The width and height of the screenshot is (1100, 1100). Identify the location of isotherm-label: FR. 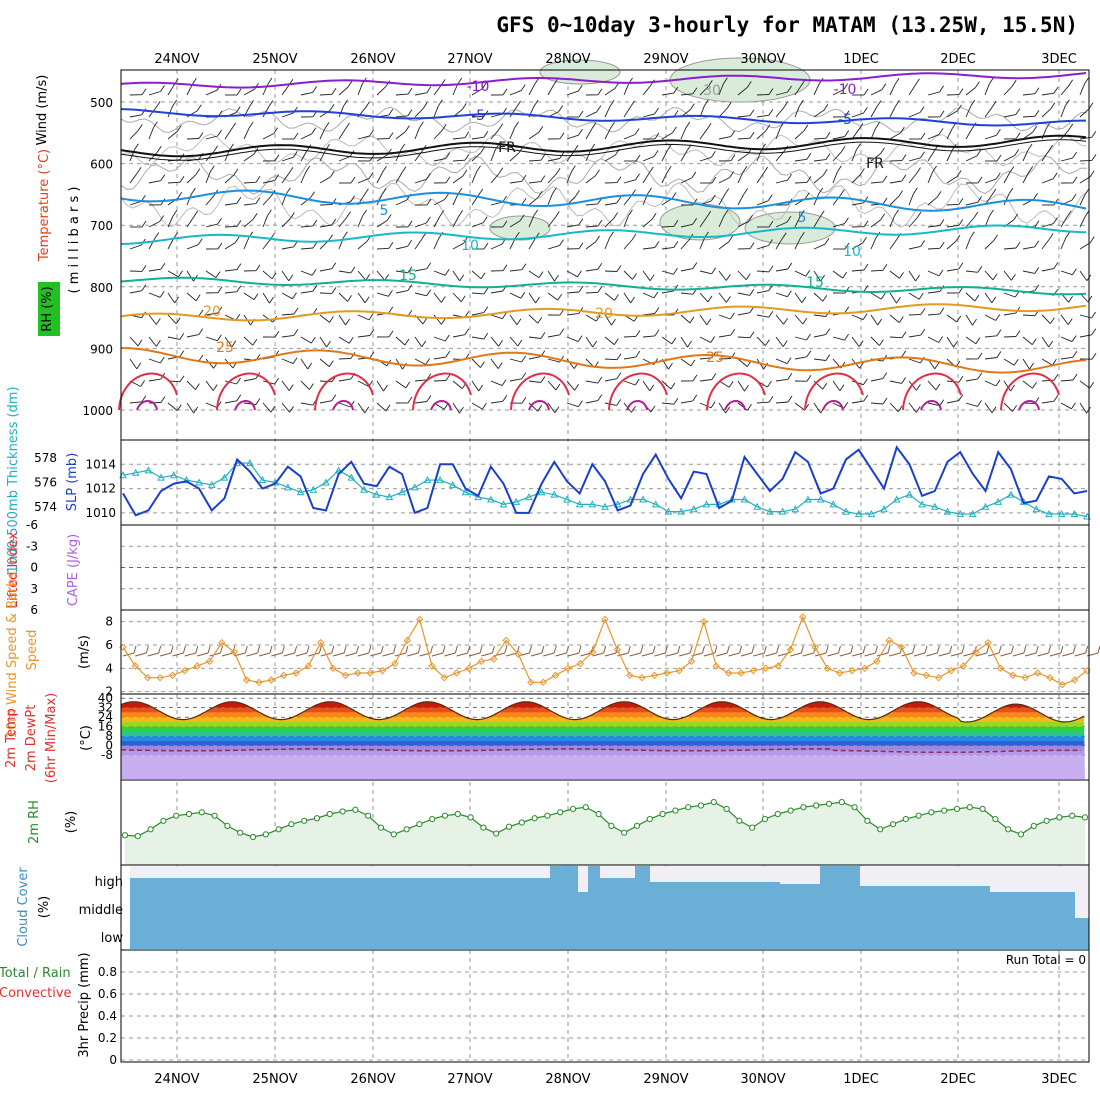
(507, 148).